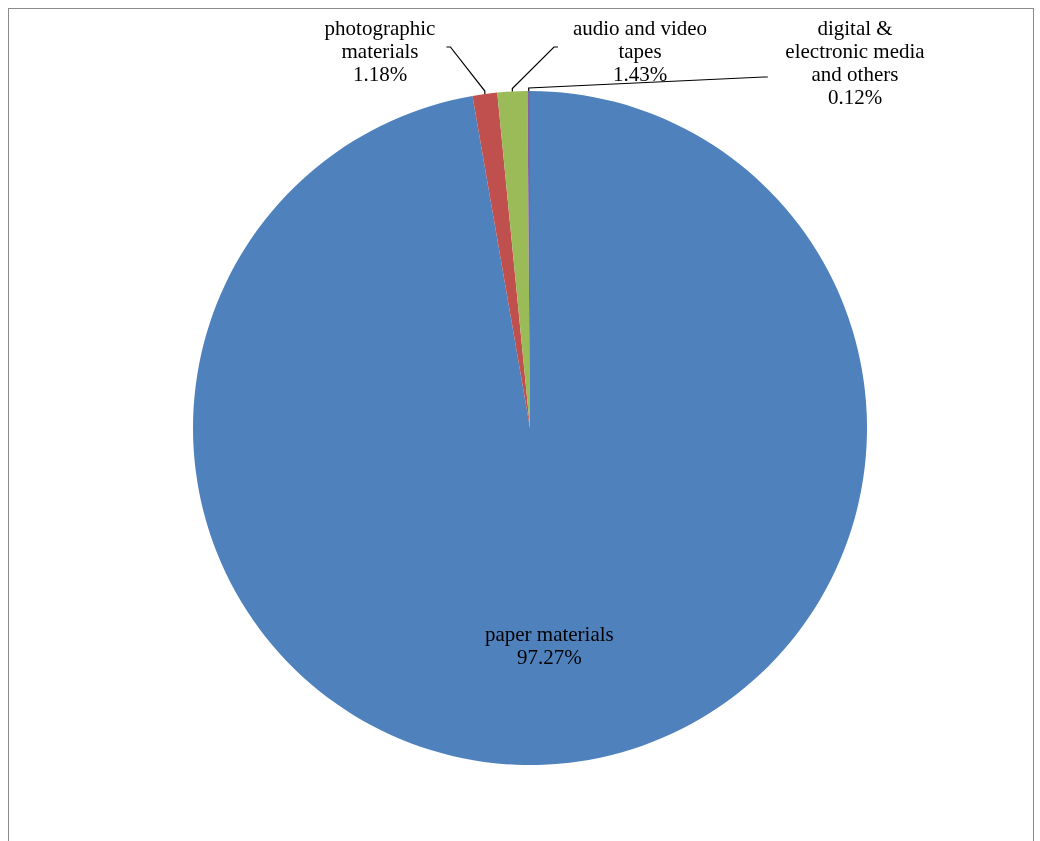 The image size is (1040, 841). Describe the element at coordinates (640, 39) in the screenshot. I see `slice-label: audio and video tapes` at that location.